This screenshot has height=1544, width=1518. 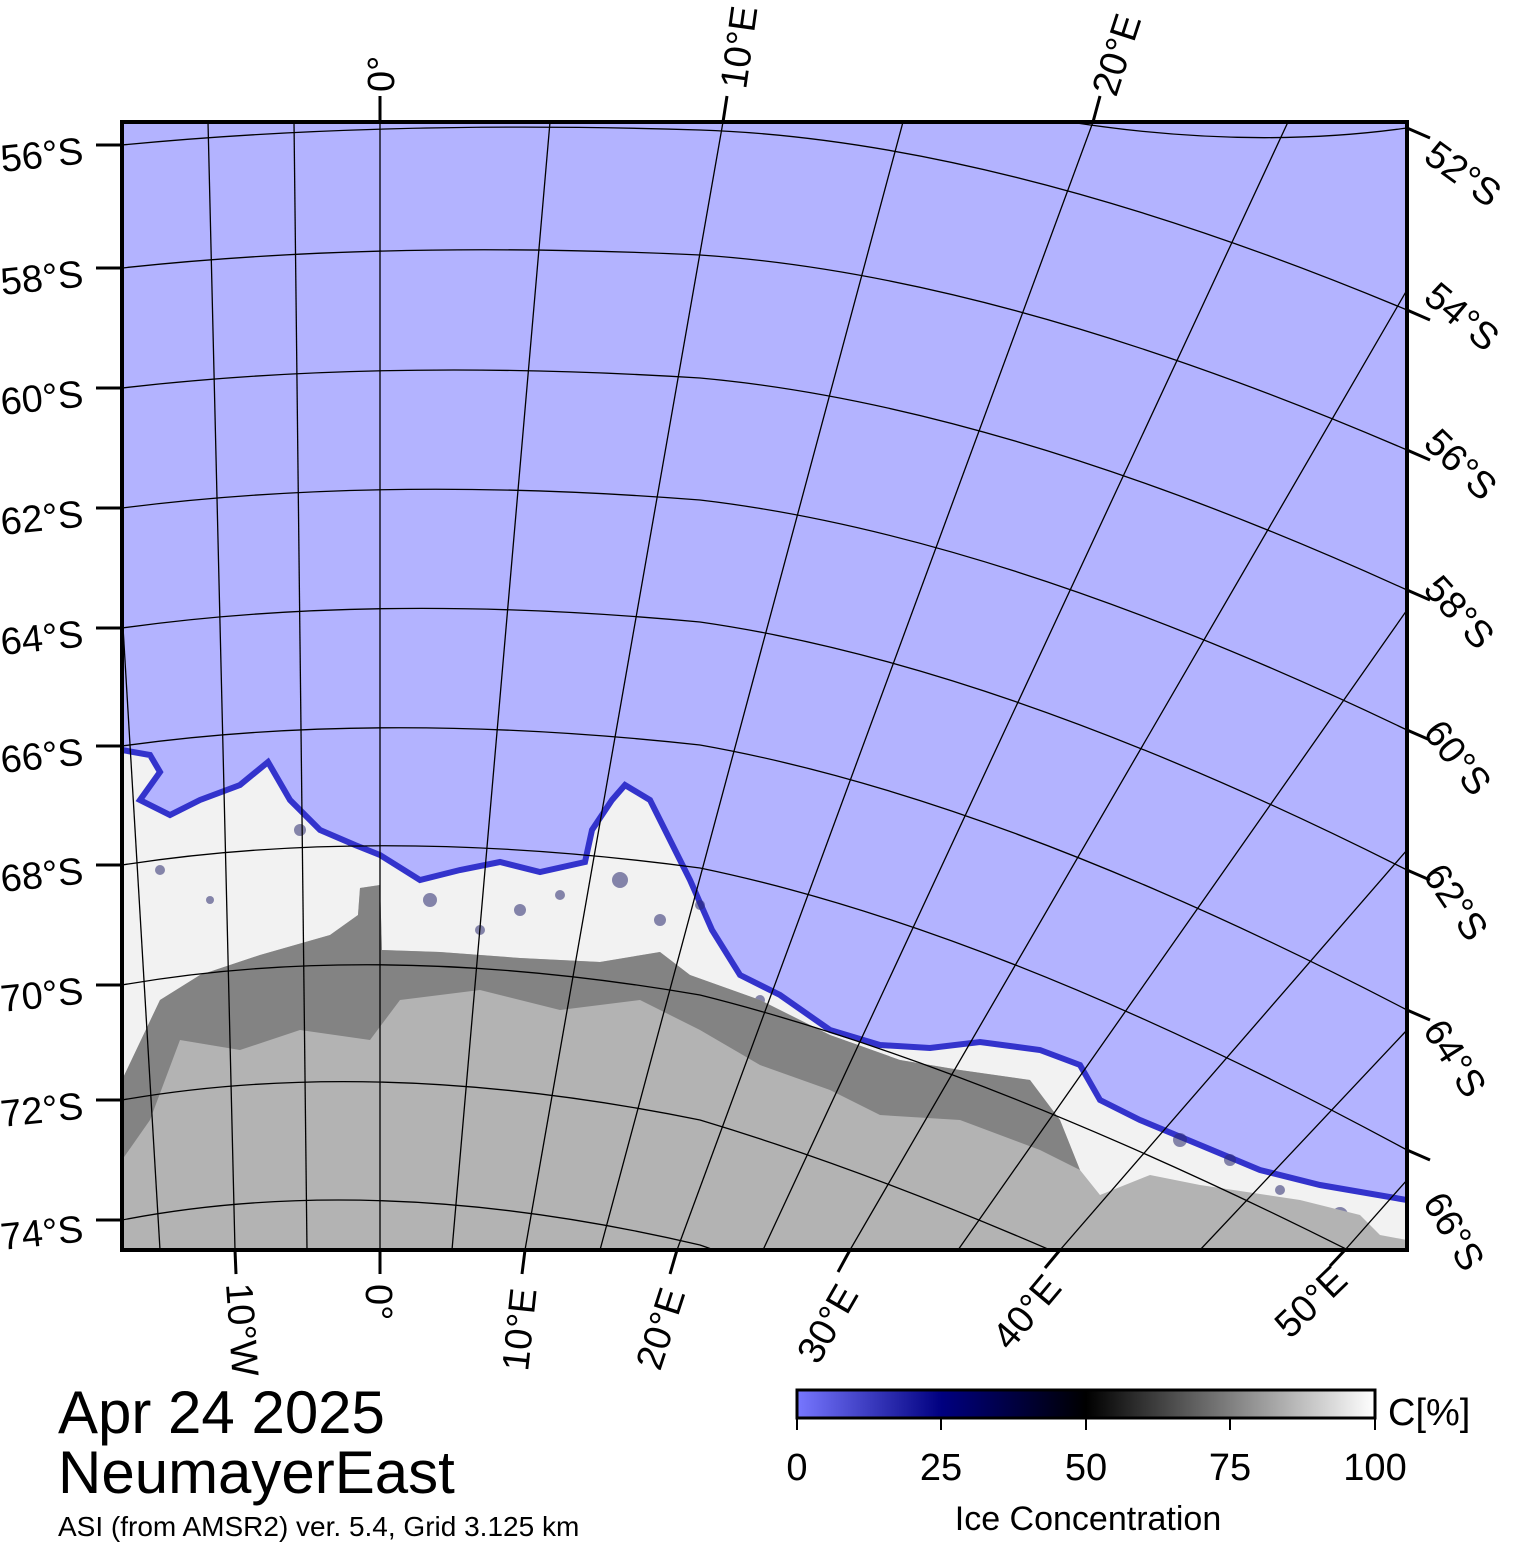 What do you see at coordinates (520, 1329) in the screenshot?
I see `lon-label-bottom-10e: 10°E` at bounding box center [520, 1329].